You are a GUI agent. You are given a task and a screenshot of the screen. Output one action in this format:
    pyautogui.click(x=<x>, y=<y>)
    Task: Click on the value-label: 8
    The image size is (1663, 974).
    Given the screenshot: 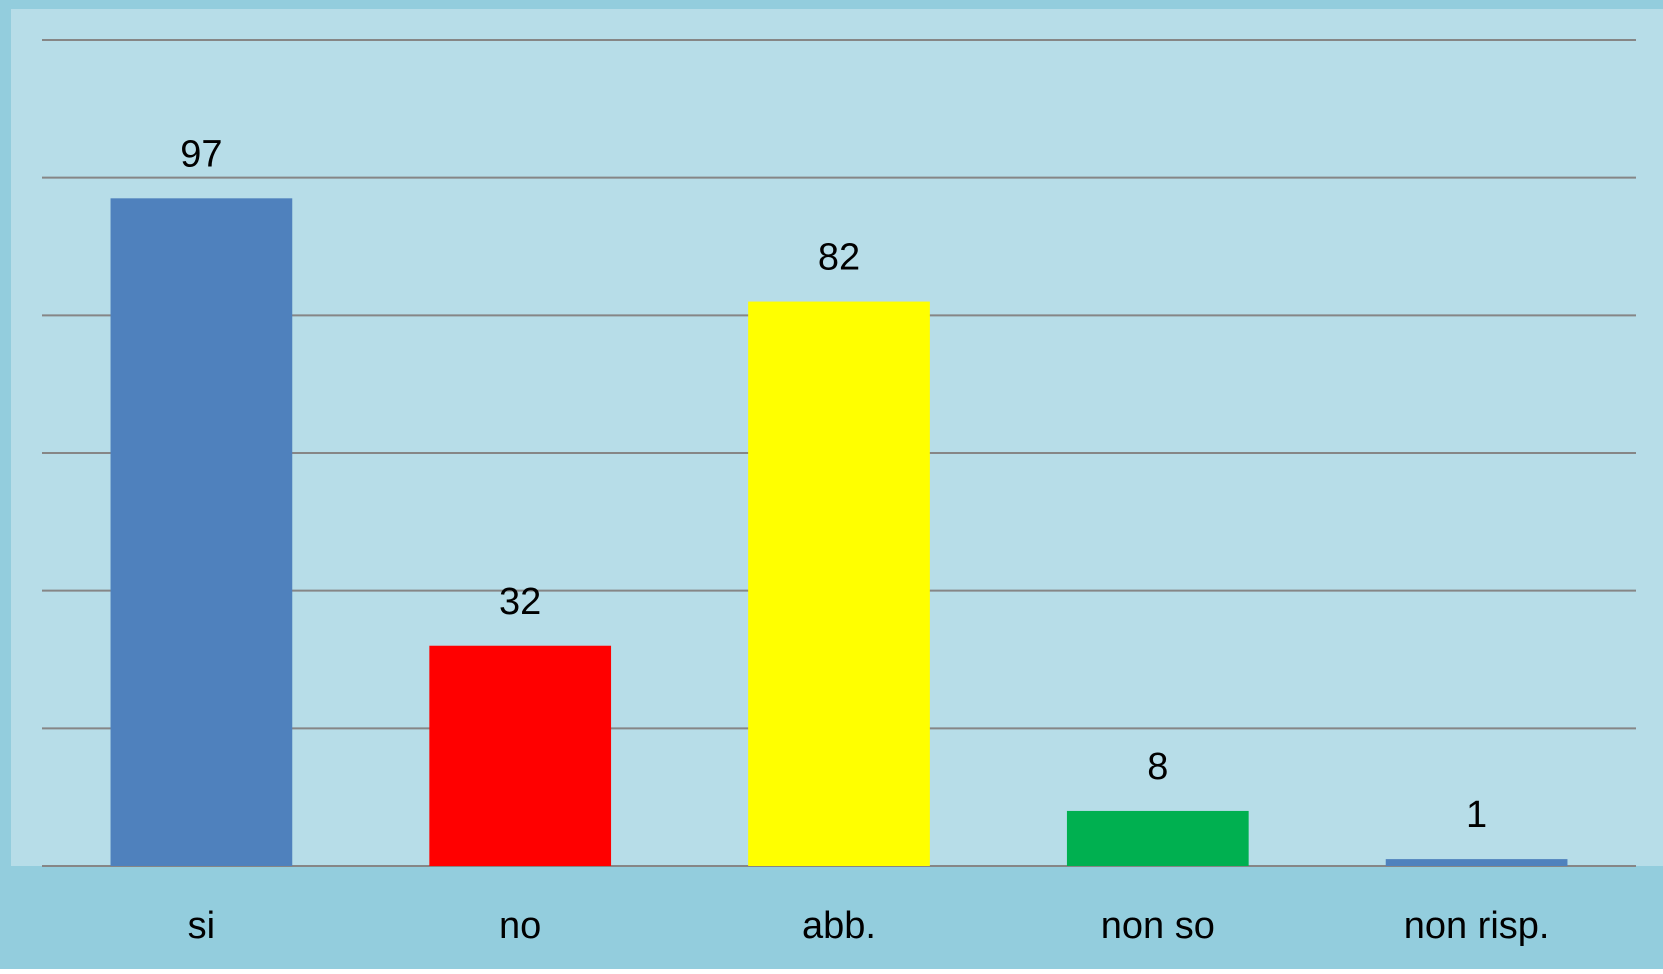 What is the action you would take?
    pyautogui.click(x=1157, y=767)
    